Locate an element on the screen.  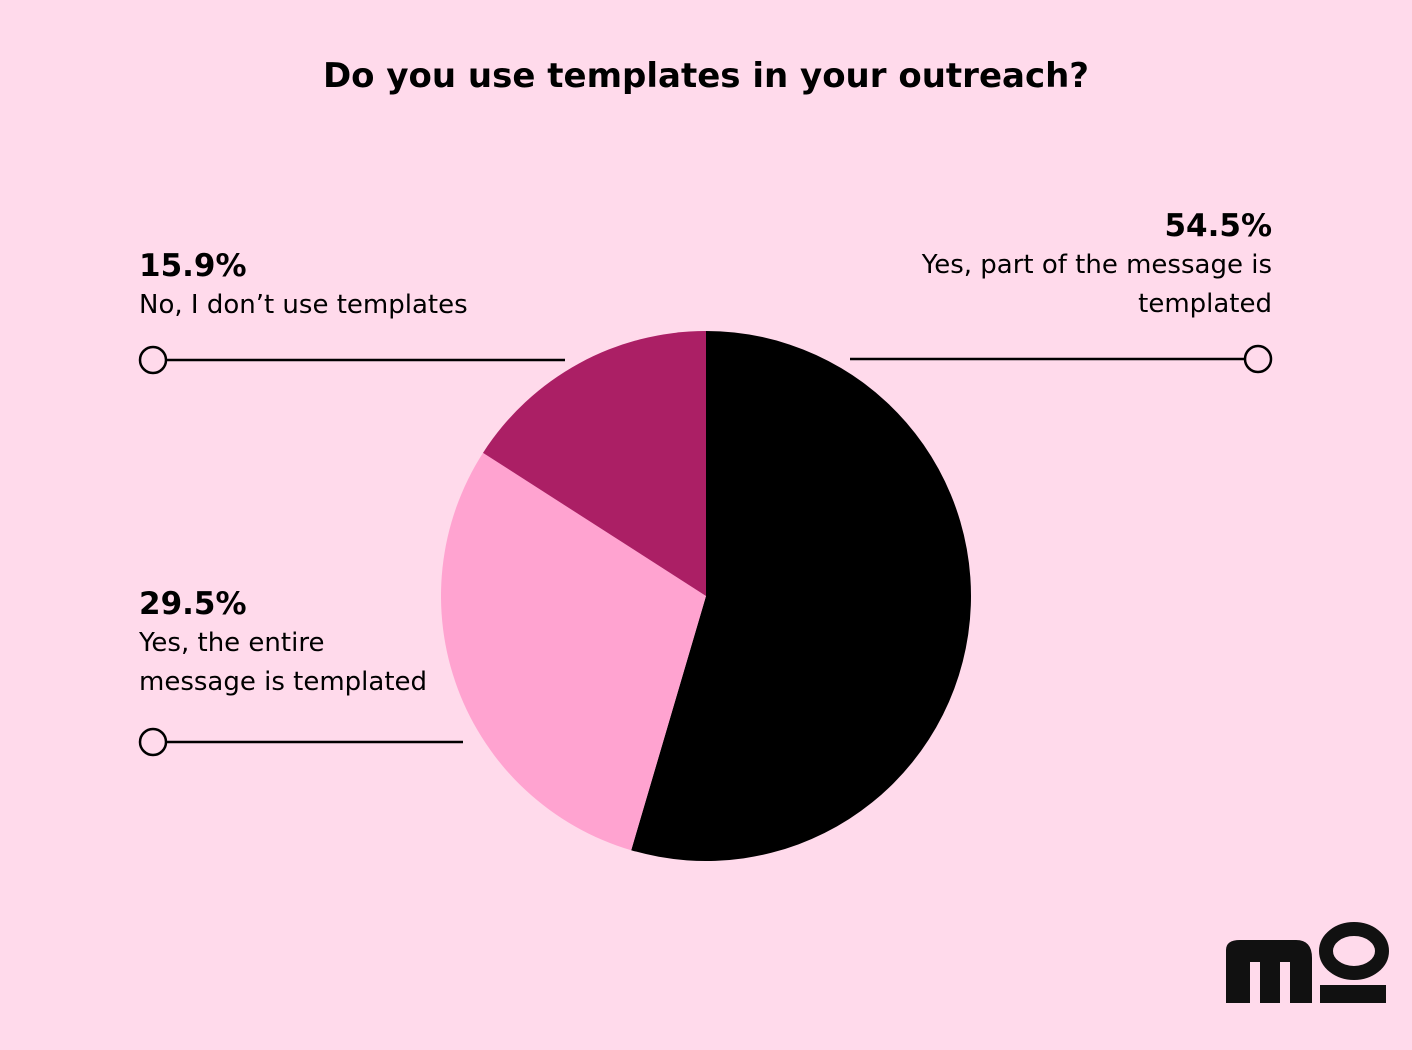
category-label: No, I don’t use templates is located at coordinates (303, 305).